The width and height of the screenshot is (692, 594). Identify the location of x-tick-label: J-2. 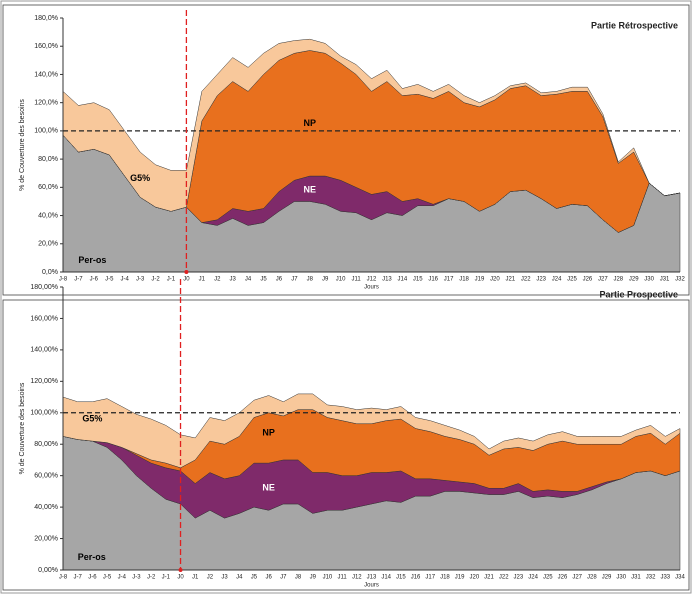
(155, 280).